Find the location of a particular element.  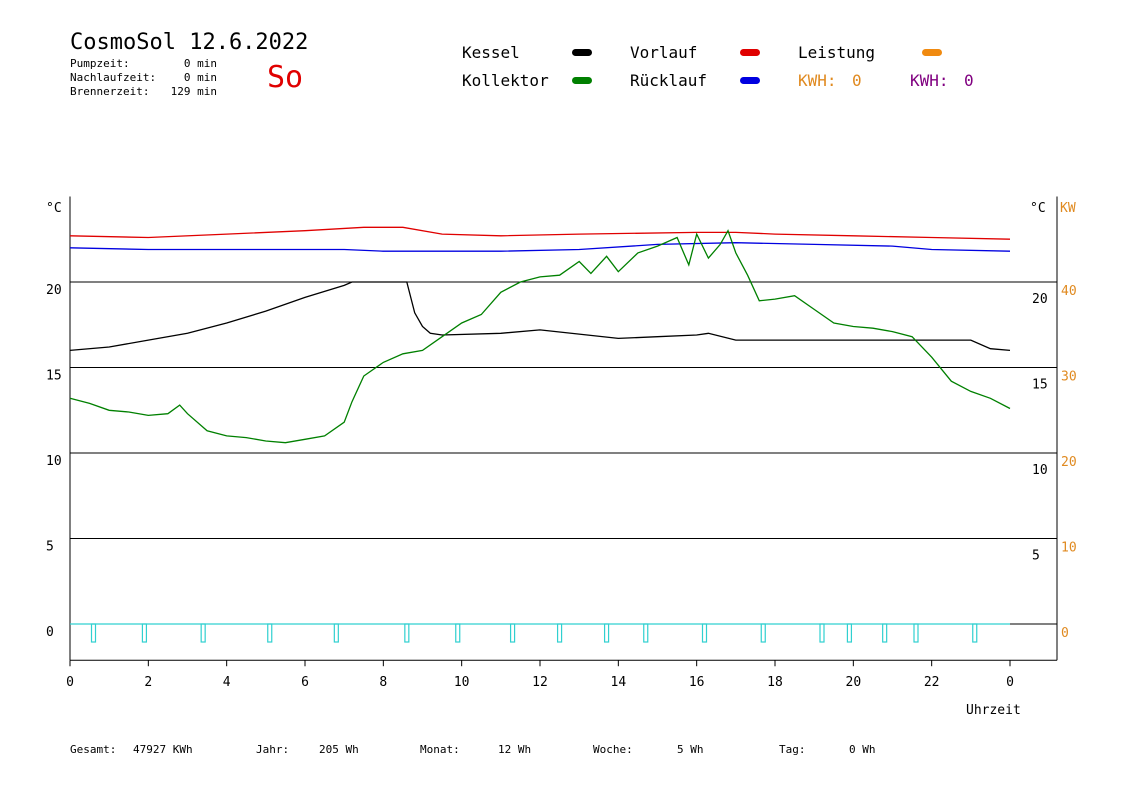

x-tick-label: 6 is located at coordinates (305, 682).